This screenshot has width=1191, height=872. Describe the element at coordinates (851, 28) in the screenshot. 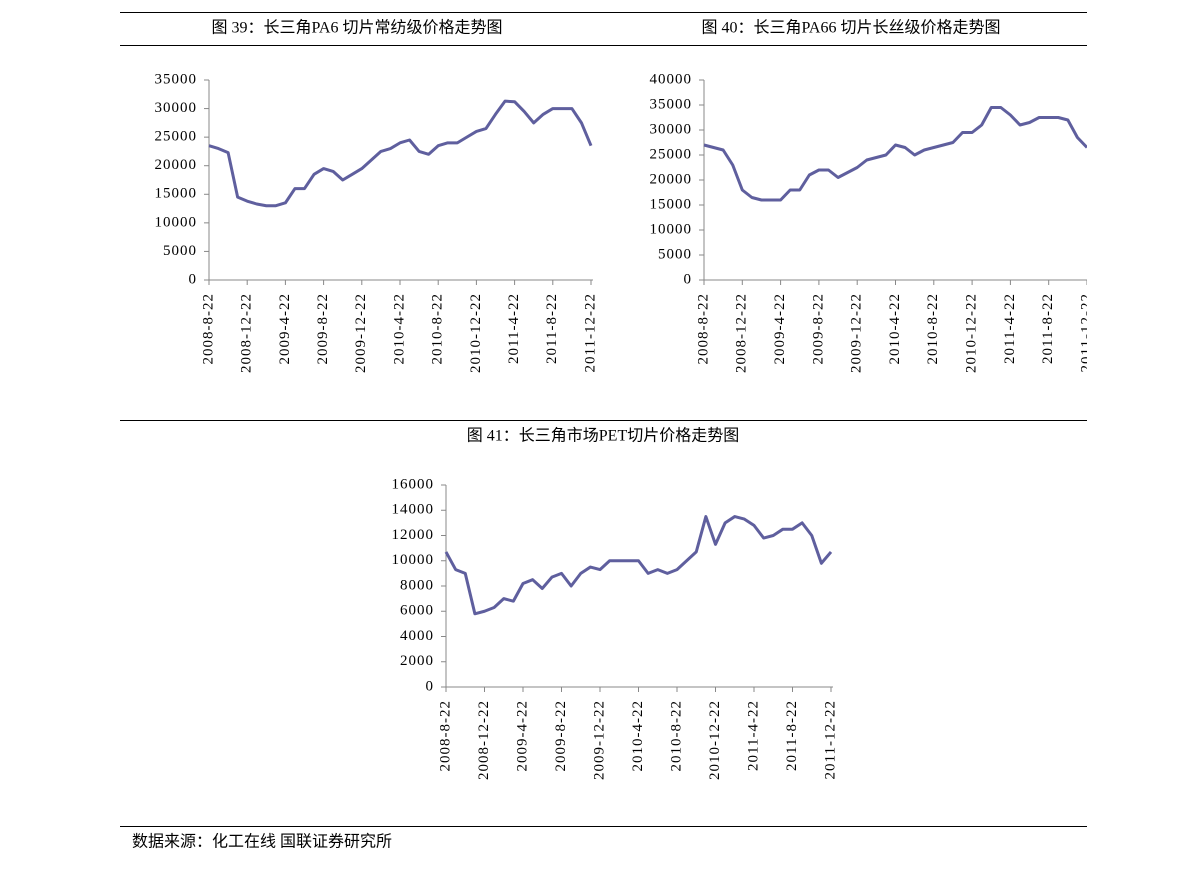

I see `chart-title: 图 40：长三角PA66 切片长丝级价格走势图` at that location.